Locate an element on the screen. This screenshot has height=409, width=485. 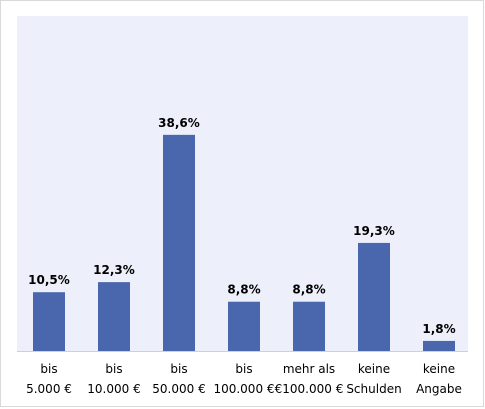
data-label-2: 12,3% is located at coordinates (114, 270).